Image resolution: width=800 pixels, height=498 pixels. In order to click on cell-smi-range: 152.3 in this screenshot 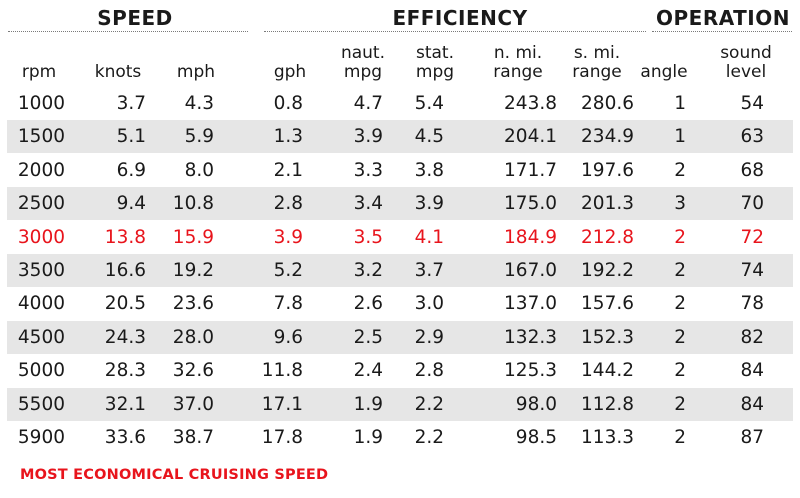, I will do `click(607, 337)`.